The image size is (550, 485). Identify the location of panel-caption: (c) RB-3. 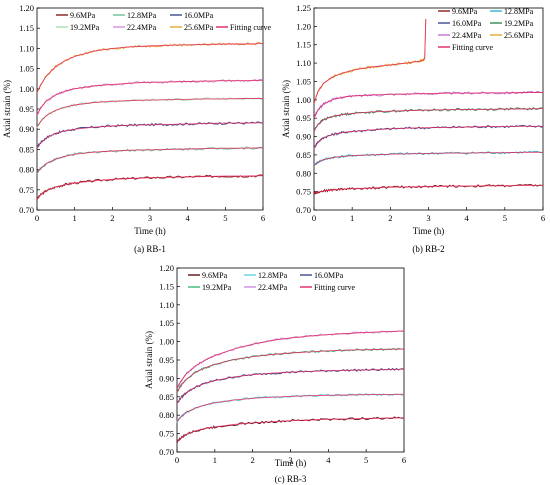
(291, 479).